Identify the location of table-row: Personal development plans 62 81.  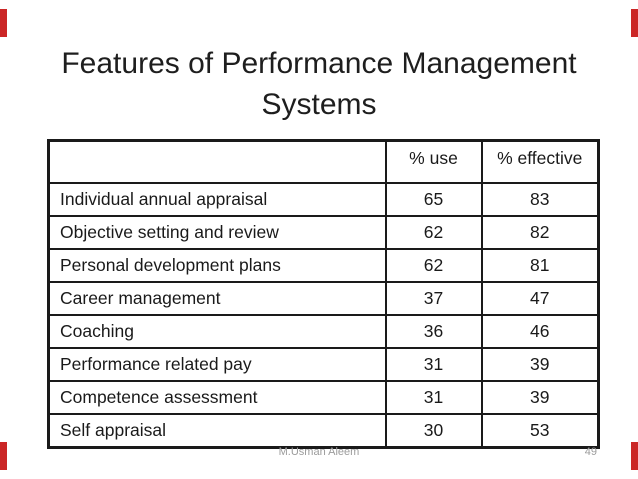
(323, 265).